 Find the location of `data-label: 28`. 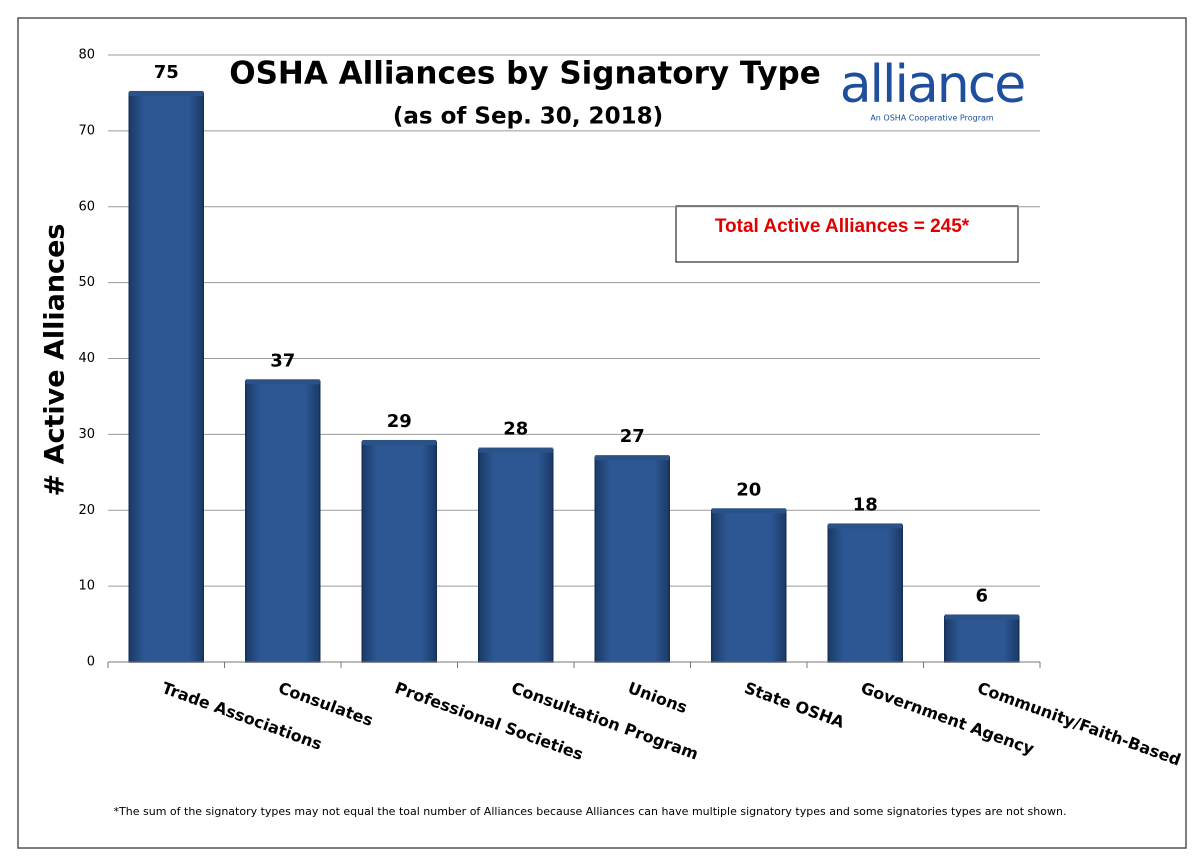

data-label: 28 is located at coordinates (515, 429).